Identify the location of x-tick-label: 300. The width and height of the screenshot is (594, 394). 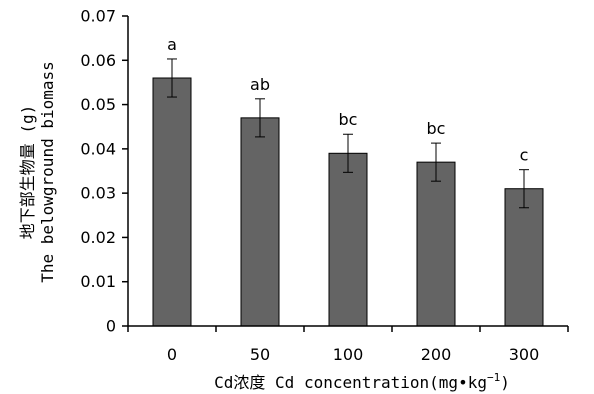
(524, 354).